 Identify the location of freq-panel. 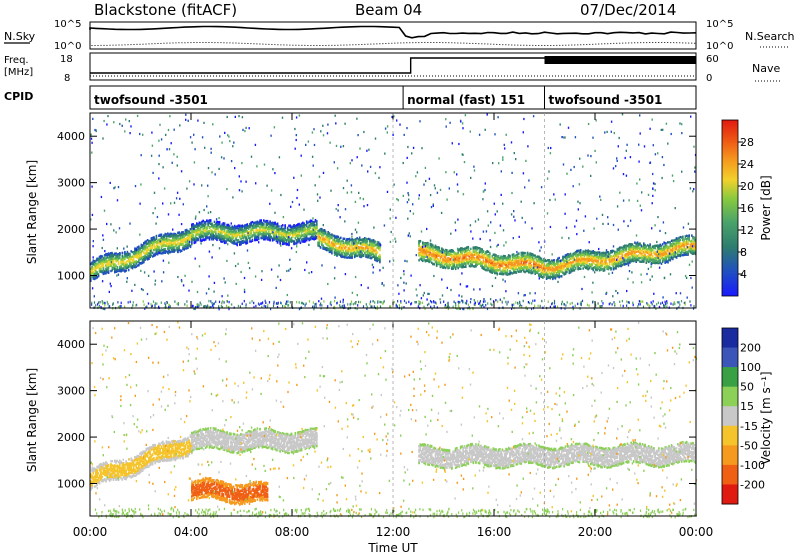
(393, 66).